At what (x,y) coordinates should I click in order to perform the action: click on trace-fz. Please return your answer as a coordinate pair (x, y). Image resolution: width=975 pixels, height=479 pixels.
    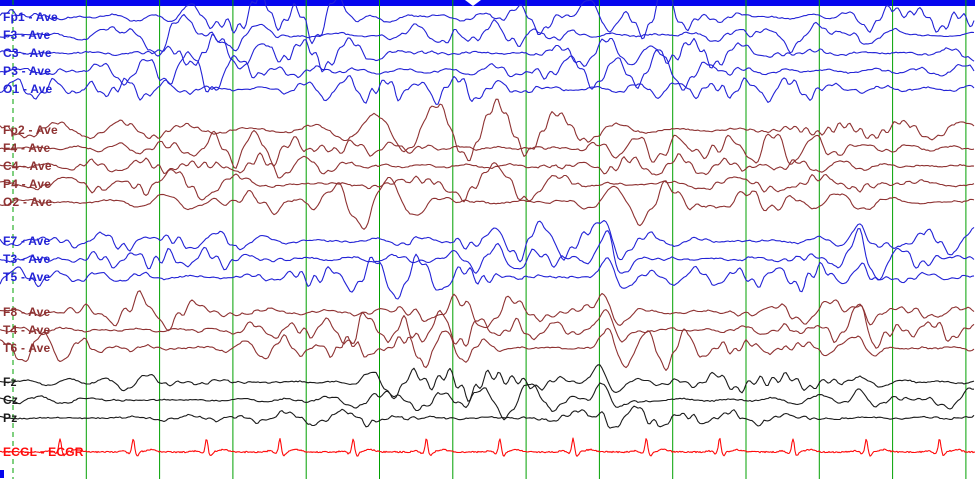
    Looking at the image, I should click on (487, 383).